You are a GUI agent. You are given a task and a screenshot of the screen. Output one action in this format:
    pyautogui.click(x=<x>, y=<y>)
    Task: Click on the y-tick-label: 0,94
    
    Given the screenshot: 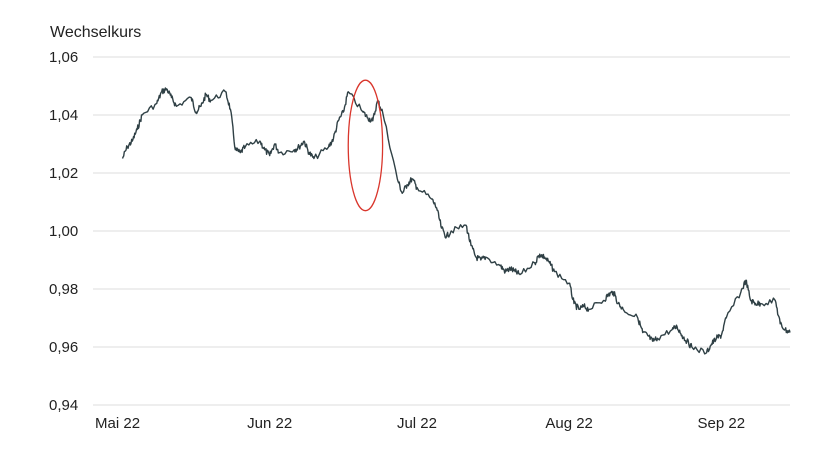 What is the action you would take?
    pyautogui.click(x=63, y=405)
    